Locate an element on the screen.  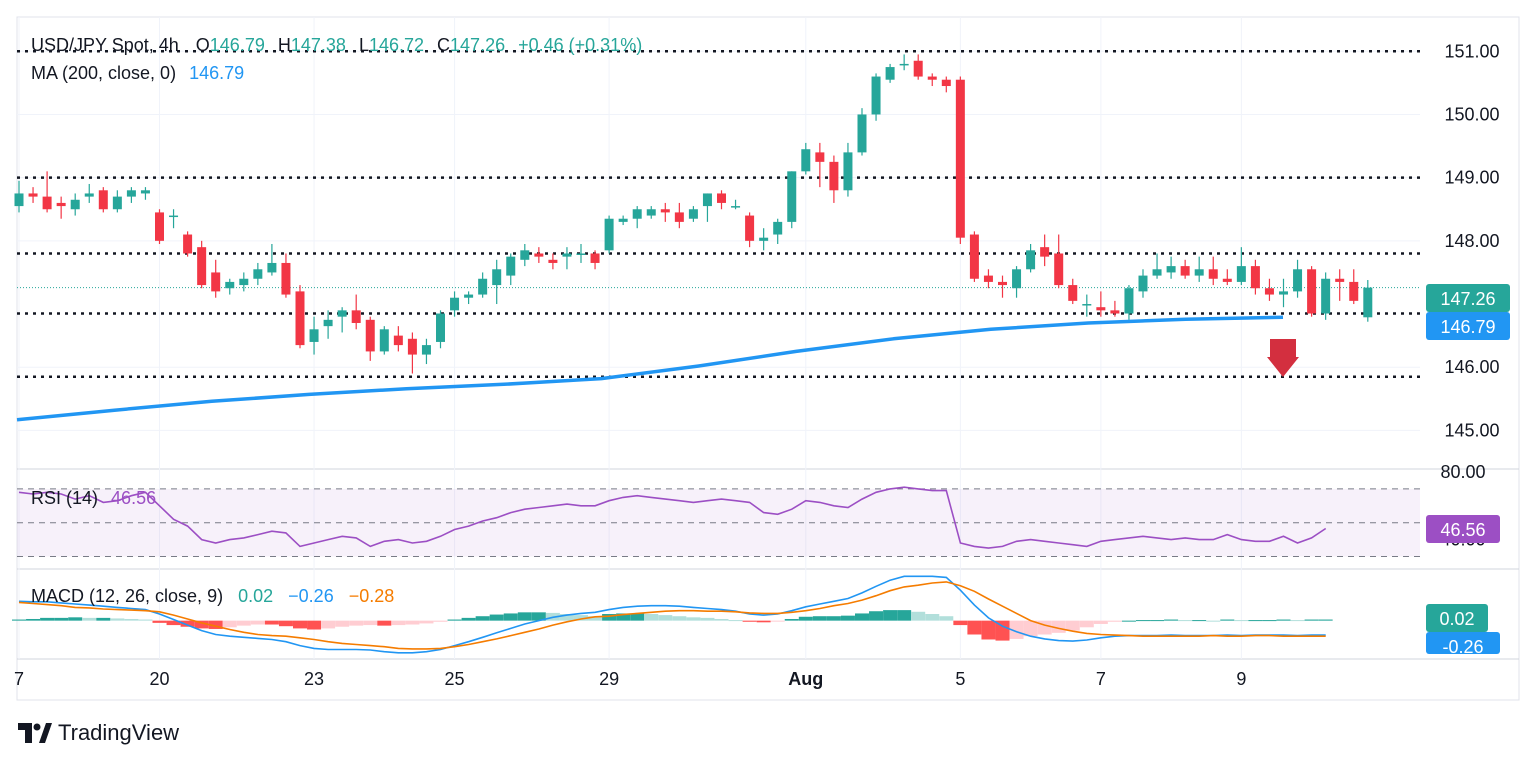
ma-value: 146.79 is located at coordinates (216, 73).